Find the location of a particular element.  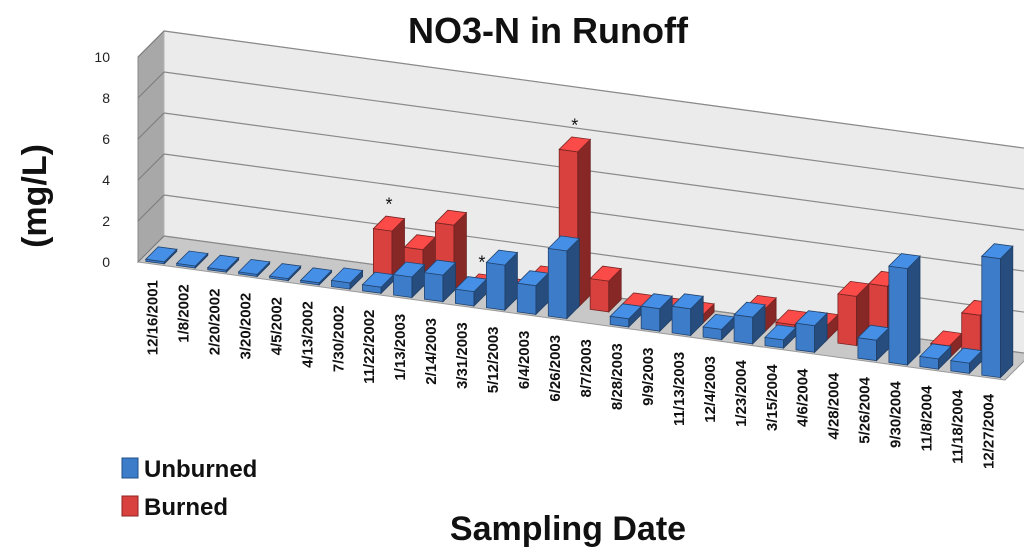

y-tick-label: 0 is located at coordinates (106, 262).